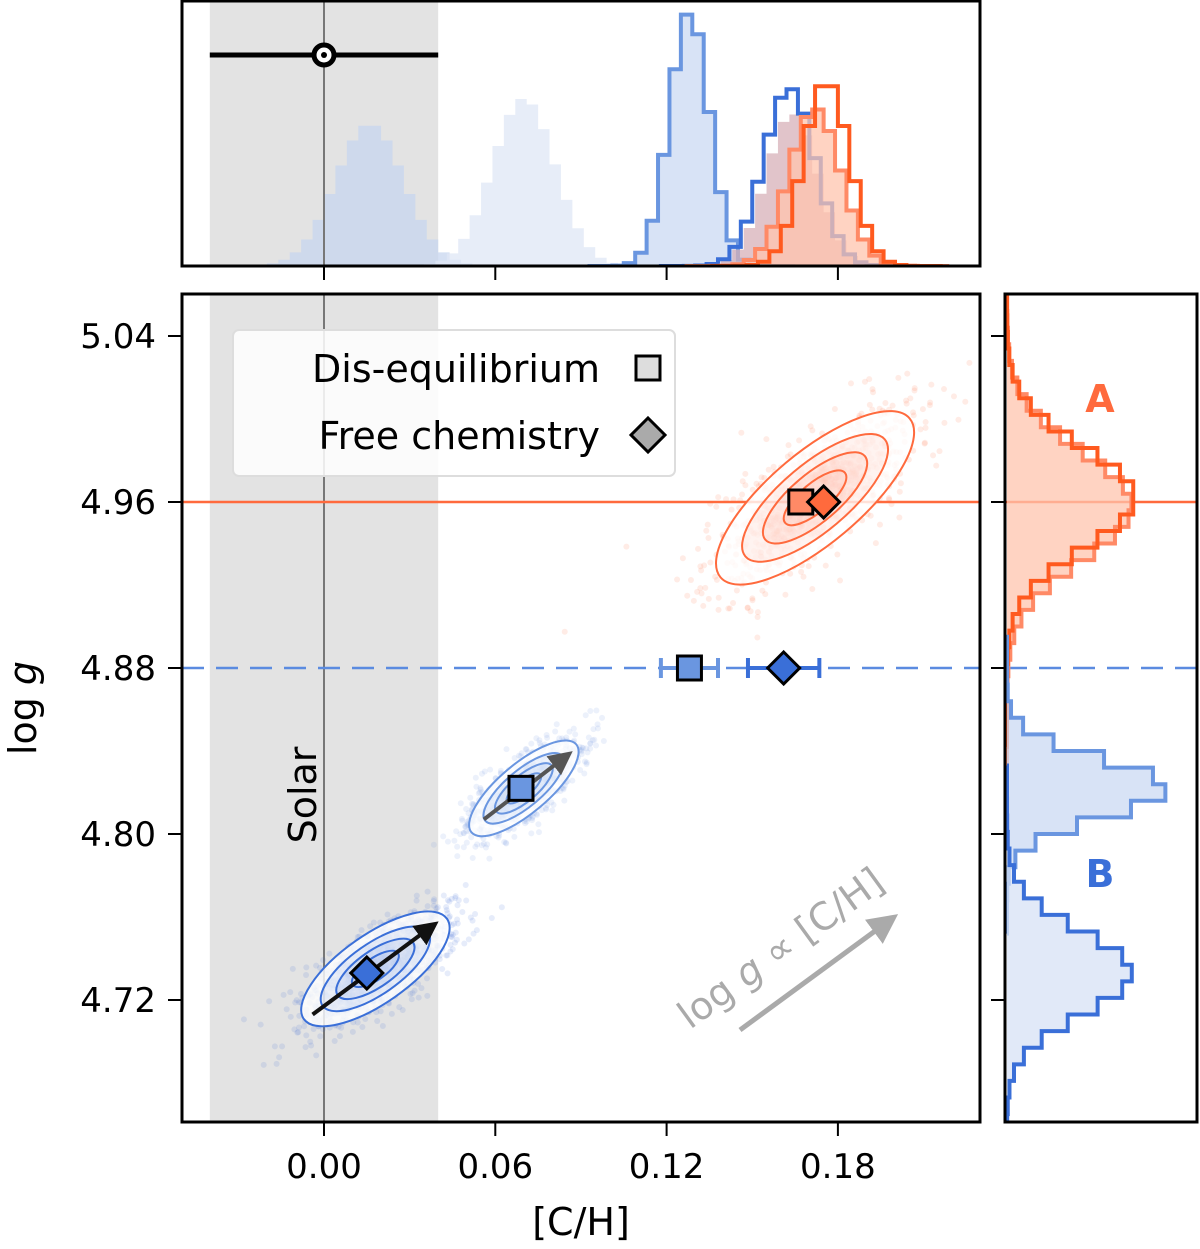  I want to click on solar-label: Solar, so click(303, 794).